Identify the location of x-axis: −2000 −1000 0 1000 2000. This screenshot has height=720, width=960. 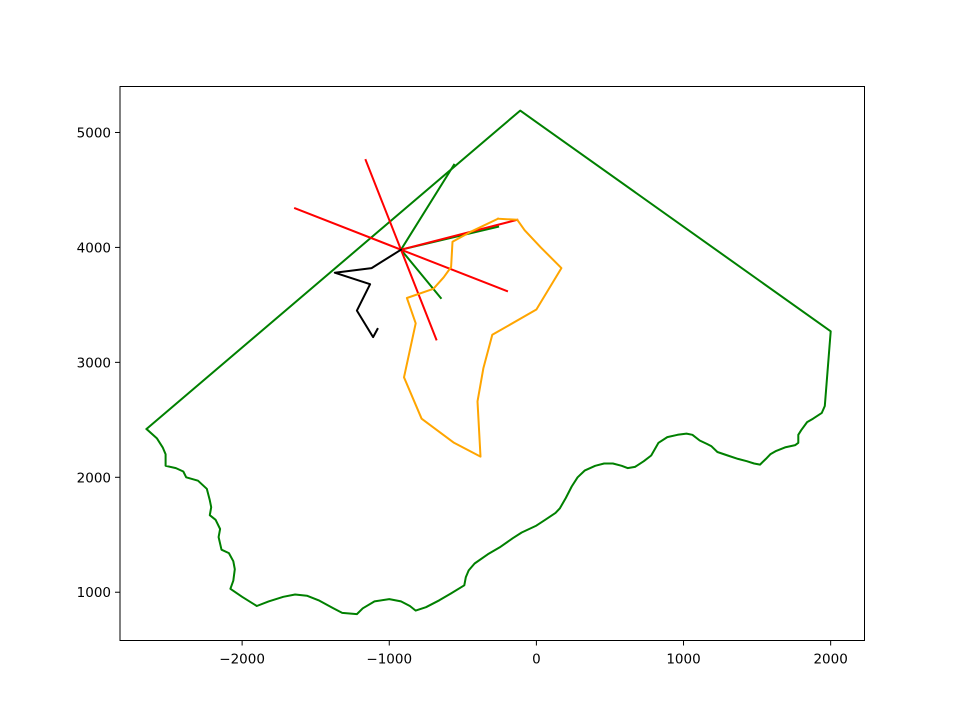
(533, 654).